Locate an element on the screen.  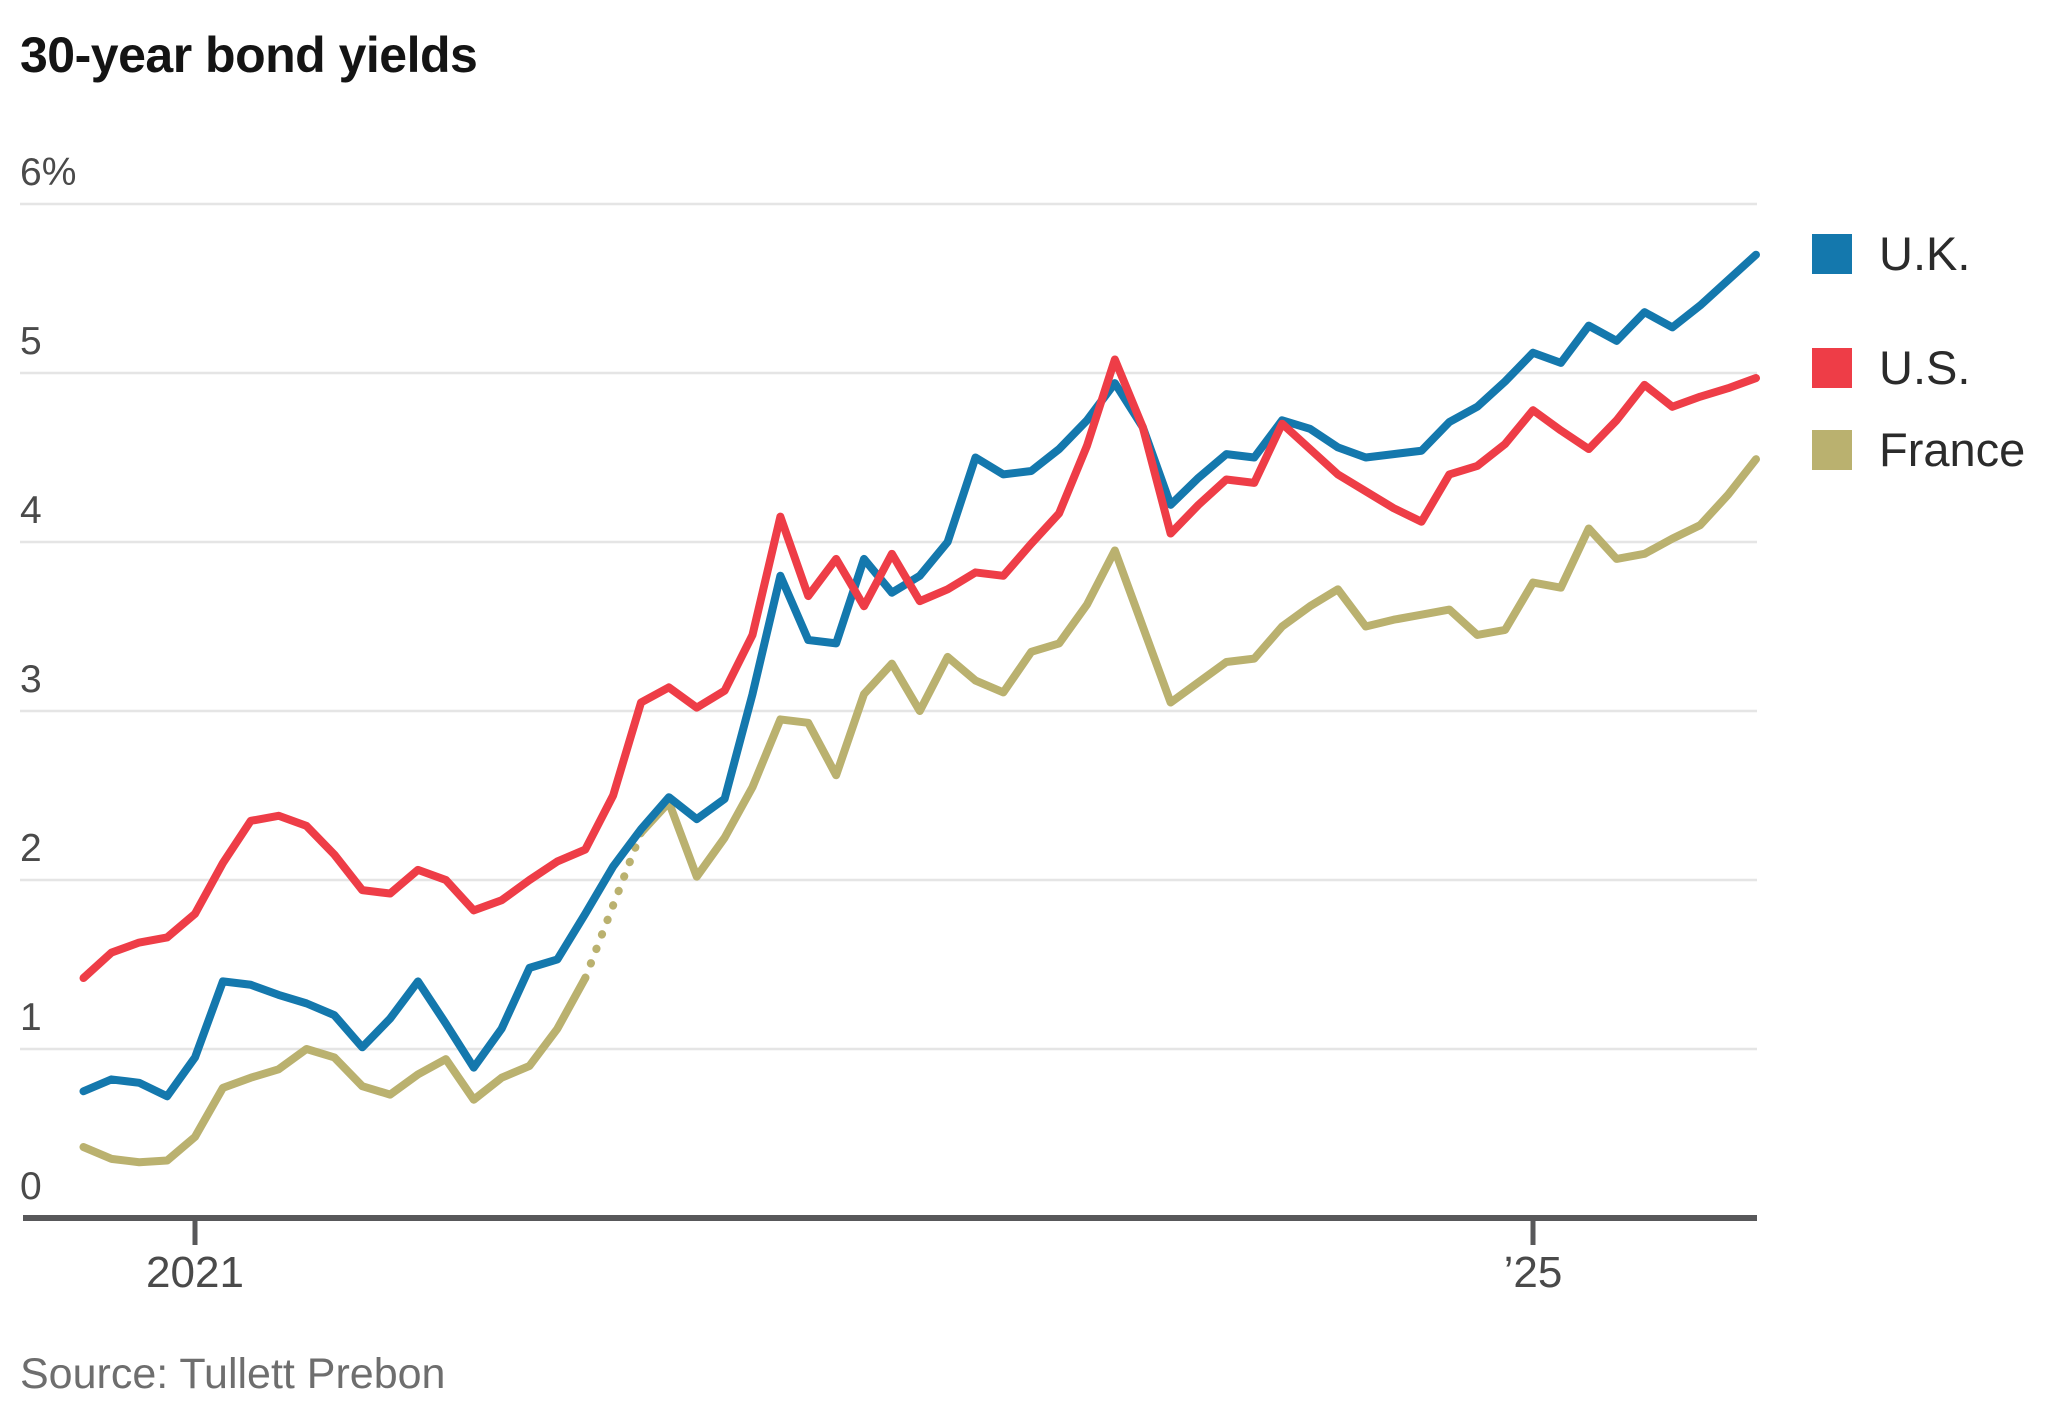
source-credit: Source: Tullett Prebon is located at coordinates (233, 1374).